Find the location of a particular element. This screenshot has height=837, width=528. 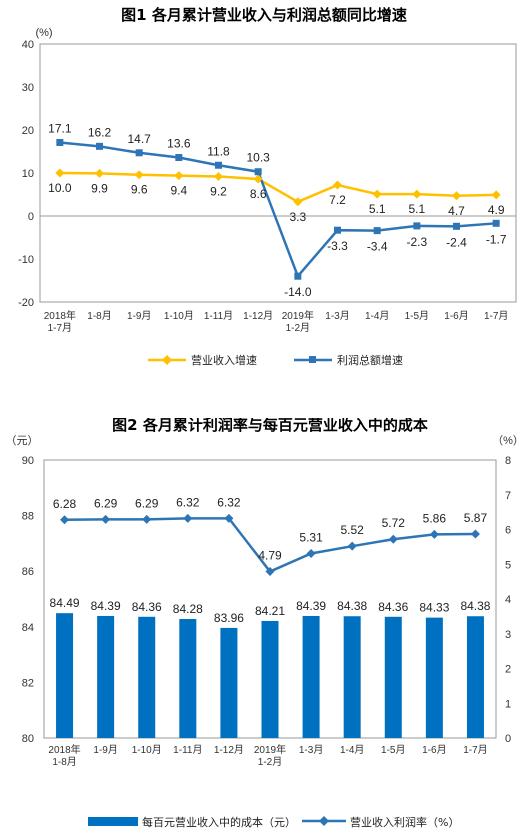

cost-data-label: 84.39 is located at coordinates (106, 606).